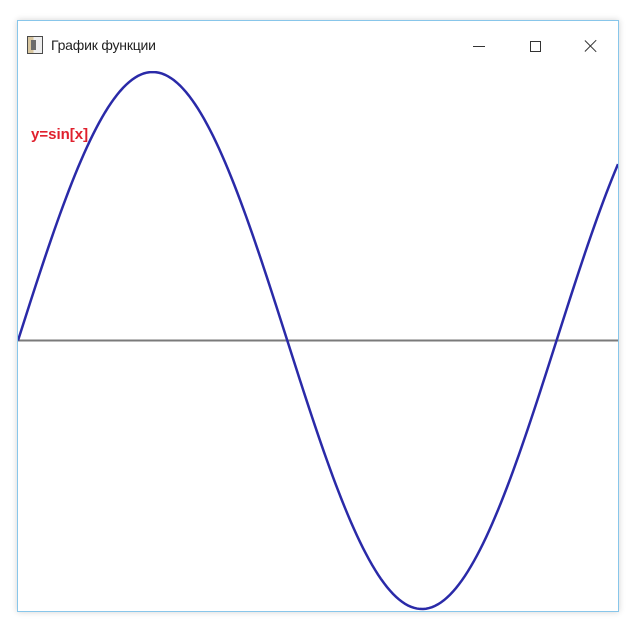  Describe the element at coordinates (318, 46) in the screenshot. I see `title-bar: График функции` at that location.